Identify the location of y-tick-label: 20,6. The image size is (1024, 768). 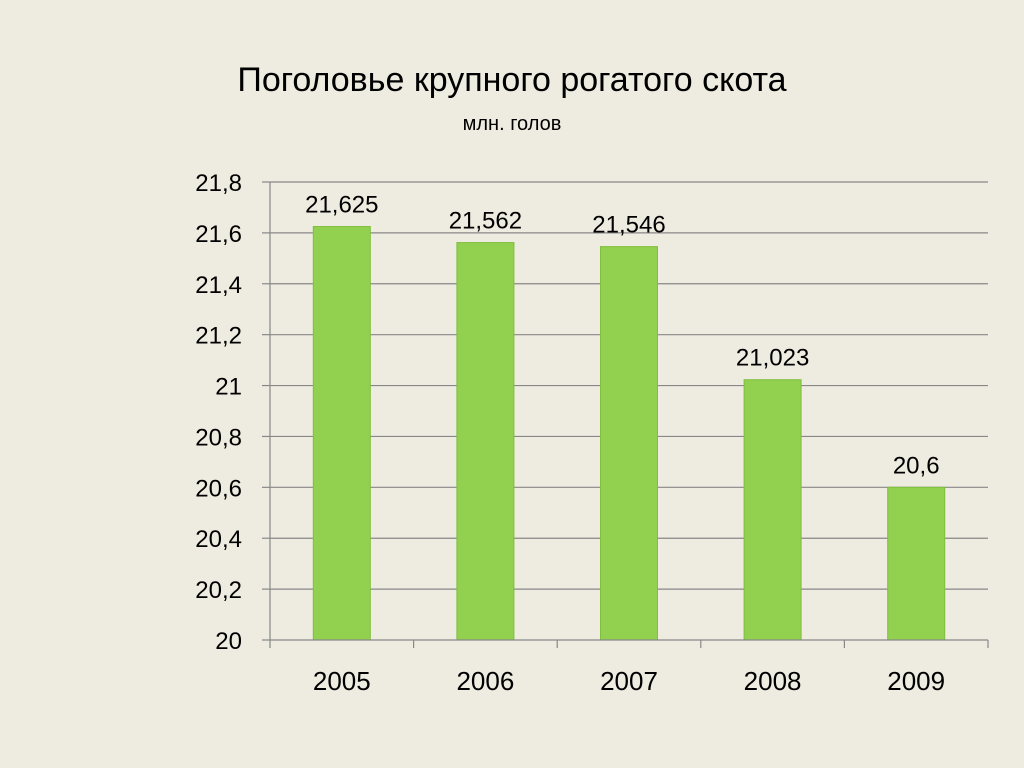
(218, 488).